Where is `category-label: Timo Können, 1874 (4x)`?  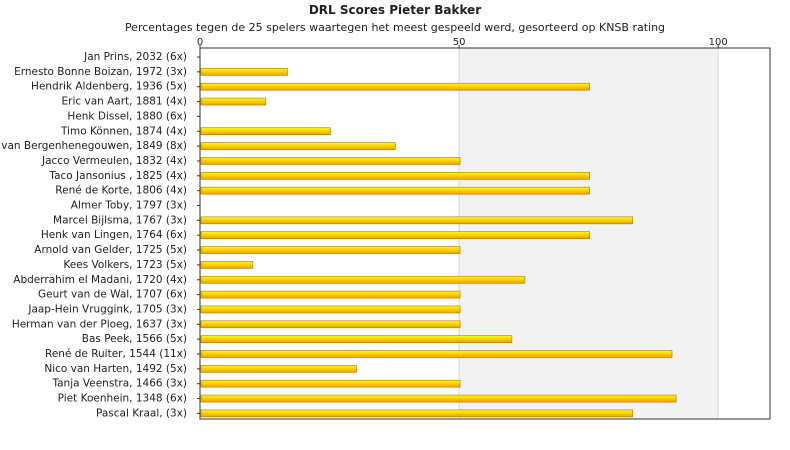 category-label: Timo Können, 1874 (4x) is located at coordinates (123, 131).